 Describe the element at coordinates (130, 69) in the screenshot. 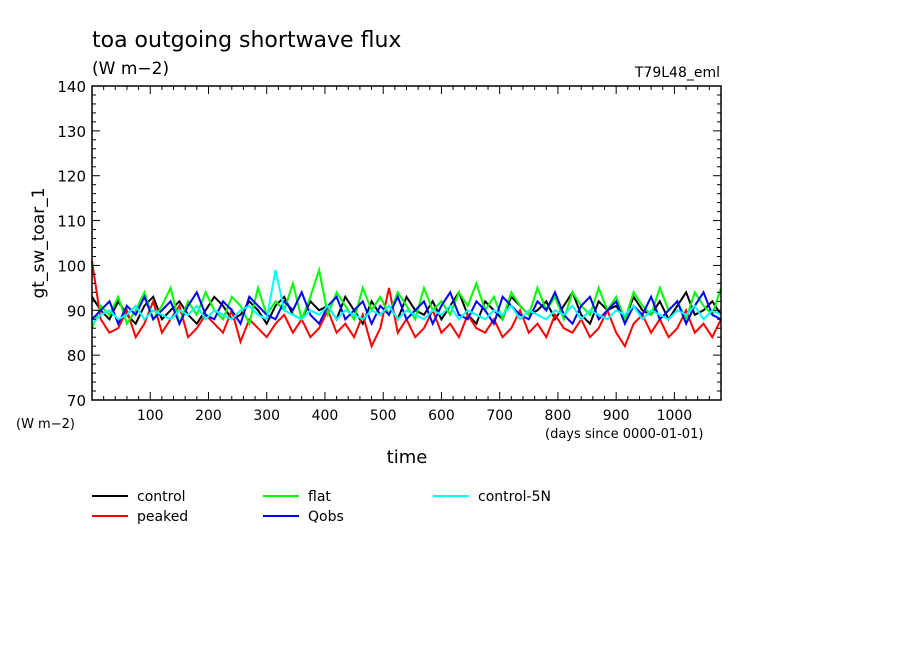

I see `chart-subtitle-unit: (W m−2)` at that location.